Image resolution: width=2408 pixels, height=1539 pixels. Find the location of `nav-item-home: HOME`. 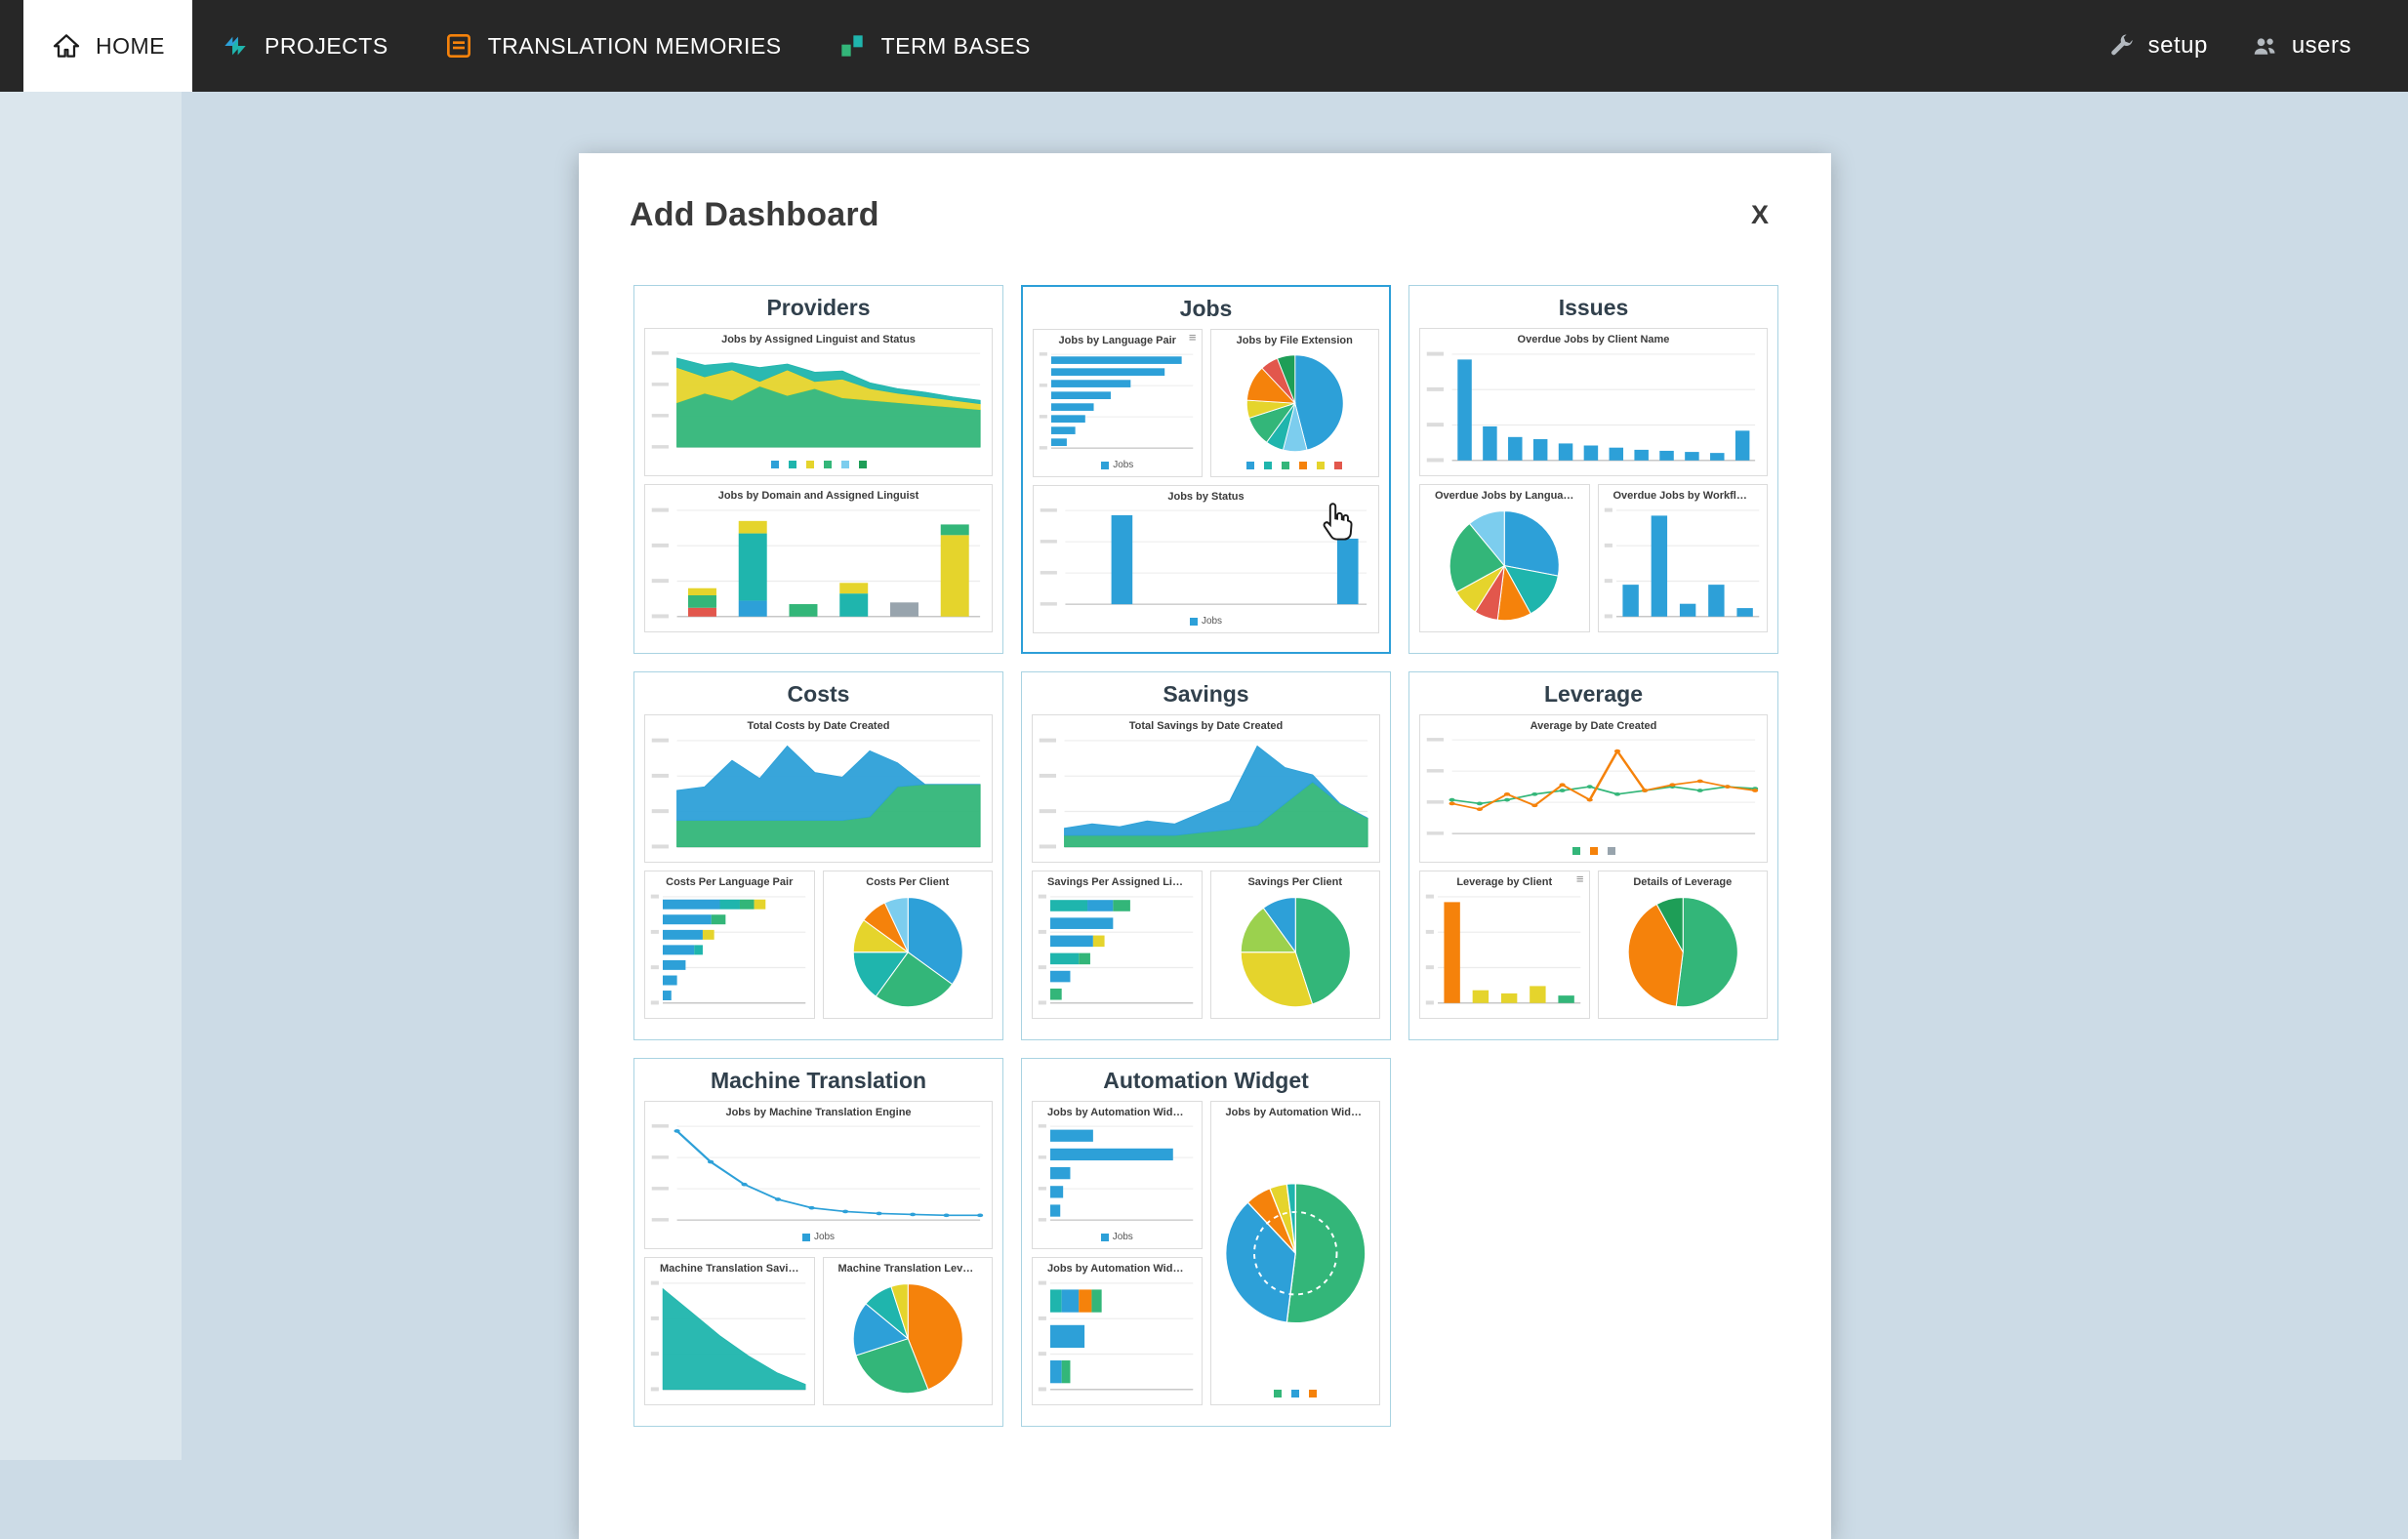

nav-item-home: HOME is located at coordinates (107, 46).